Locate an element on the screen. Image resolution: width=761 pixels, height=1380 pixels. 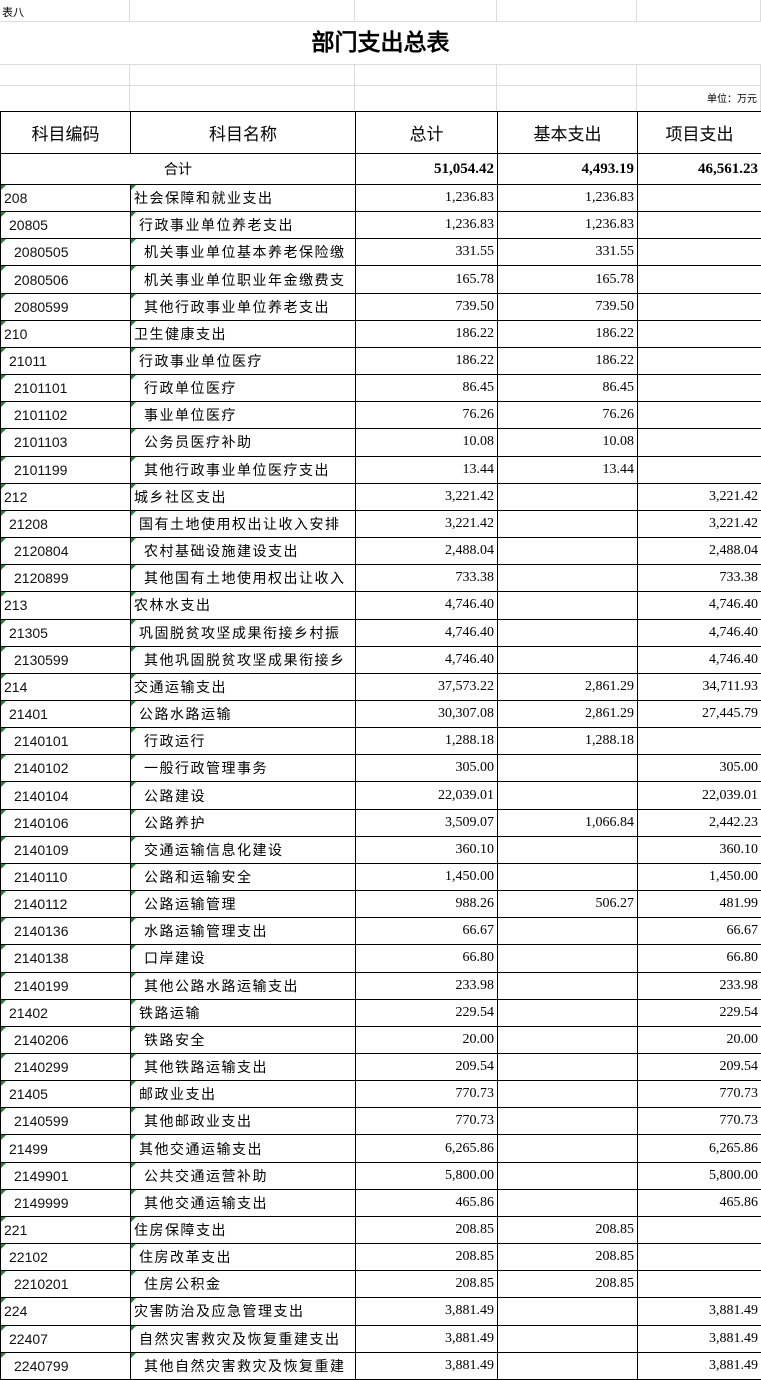
cell-name: 其他国有土地使用权出让收入 is located at coordinates (243, 578).